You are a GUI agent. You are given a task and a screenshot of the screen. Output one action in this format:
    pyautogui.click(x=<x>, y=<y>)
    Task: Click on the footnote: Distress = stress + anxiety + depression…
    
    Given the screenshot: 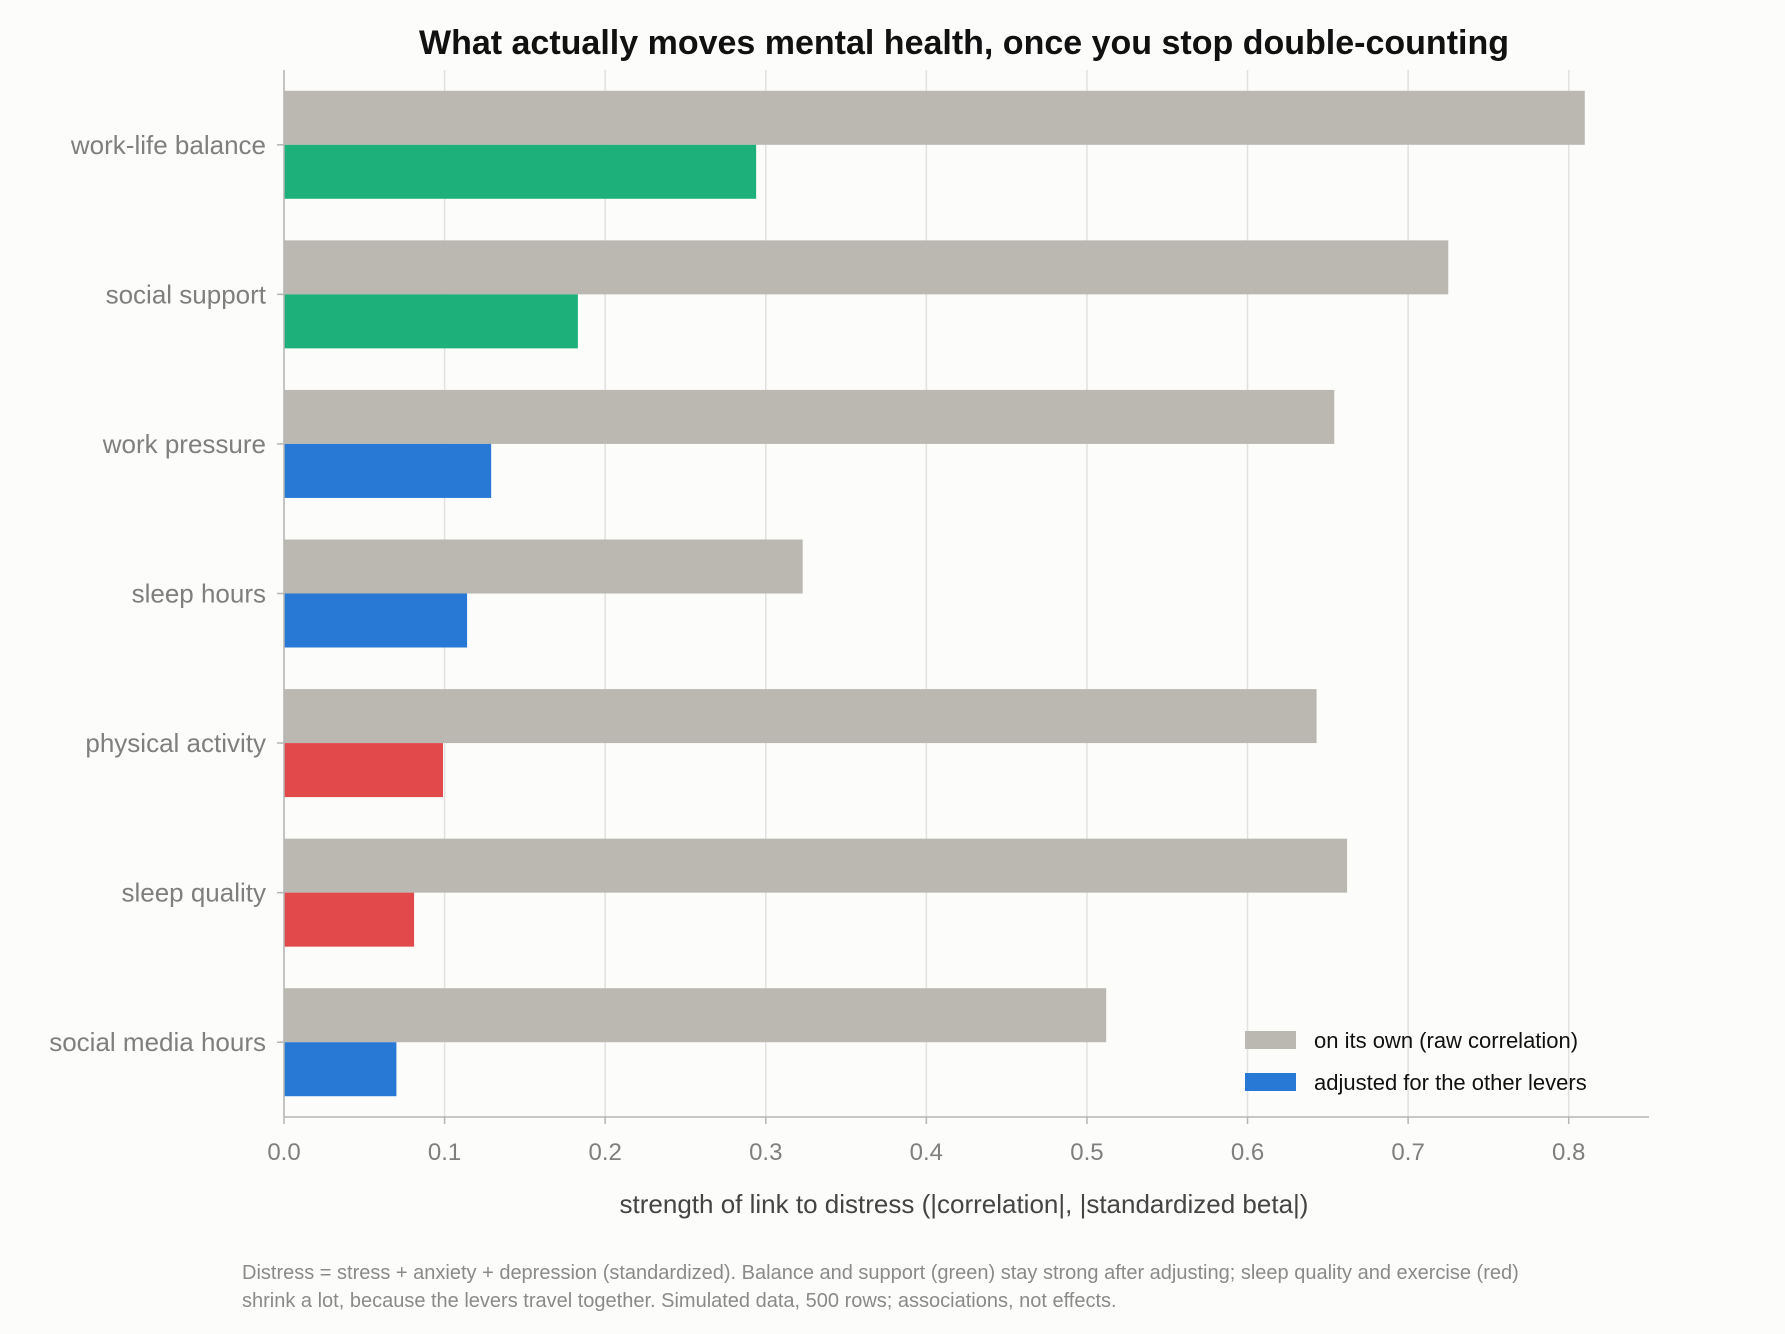 What is the action you would take?
    pyautogui.click(x=880, y=1287)
    